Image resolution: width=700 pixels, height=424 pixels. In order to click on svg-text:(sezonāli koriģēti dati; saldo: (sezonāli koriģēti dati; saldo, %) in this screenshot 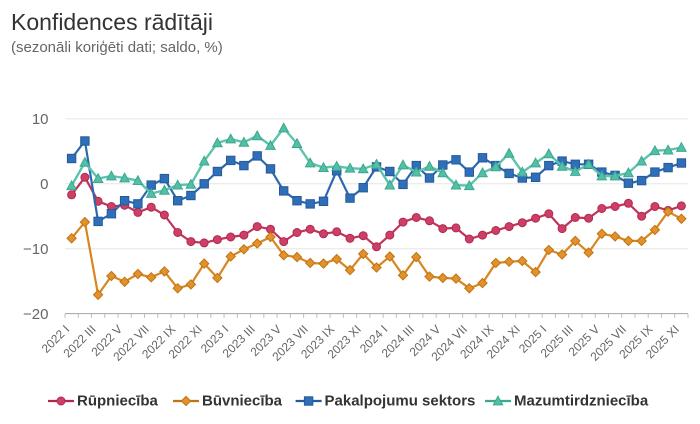, I will do `click(117, 47)`.